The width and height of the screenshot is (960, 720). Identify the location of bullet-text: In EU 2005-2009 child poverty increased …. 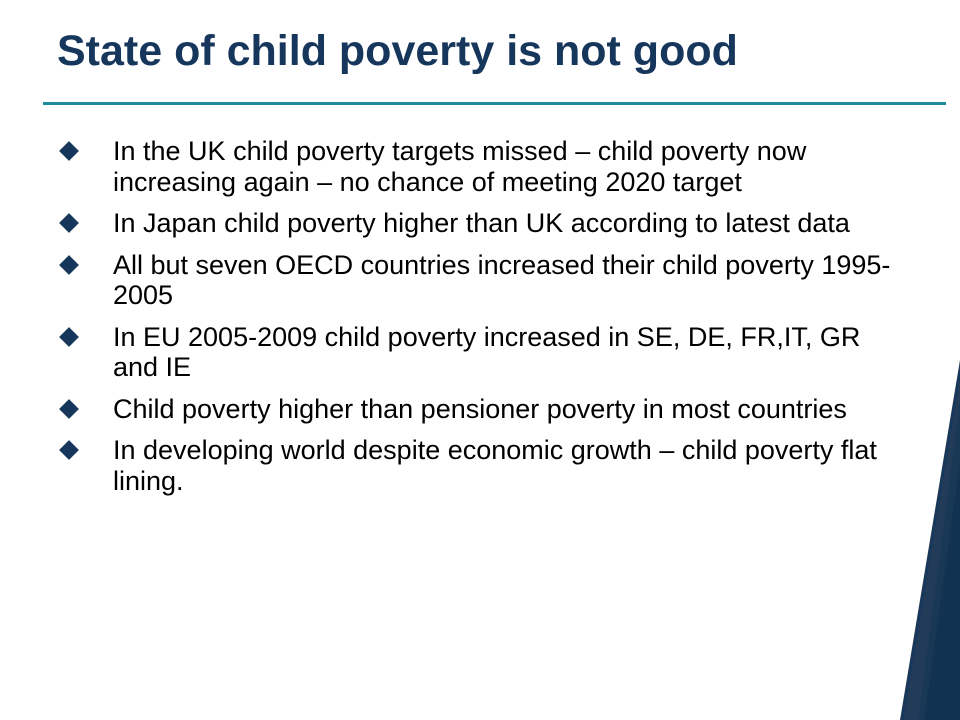
(487, 352).